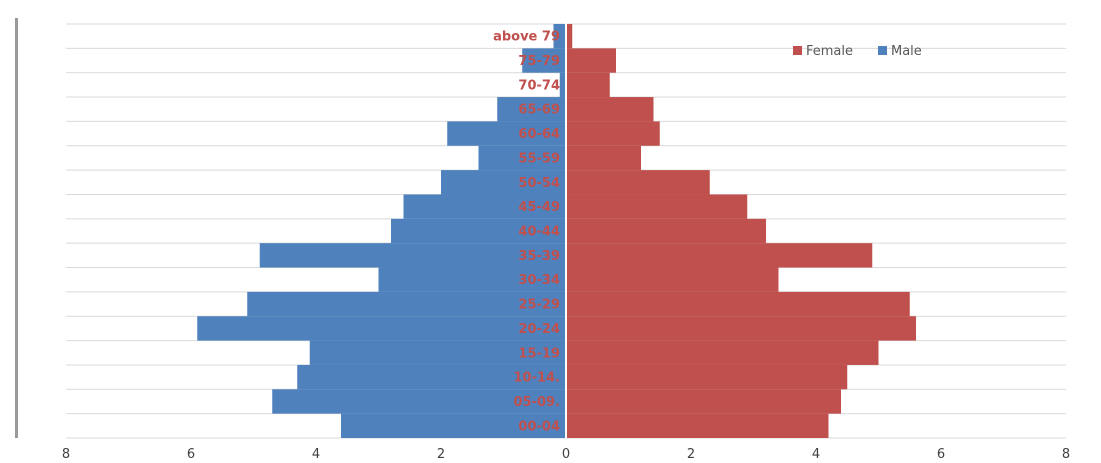 The image size is (1101, 463). What do you see at coordinates (539, 61) in the screenshot?
I see `category-label: 75-79` at bounding box center [539, 61].